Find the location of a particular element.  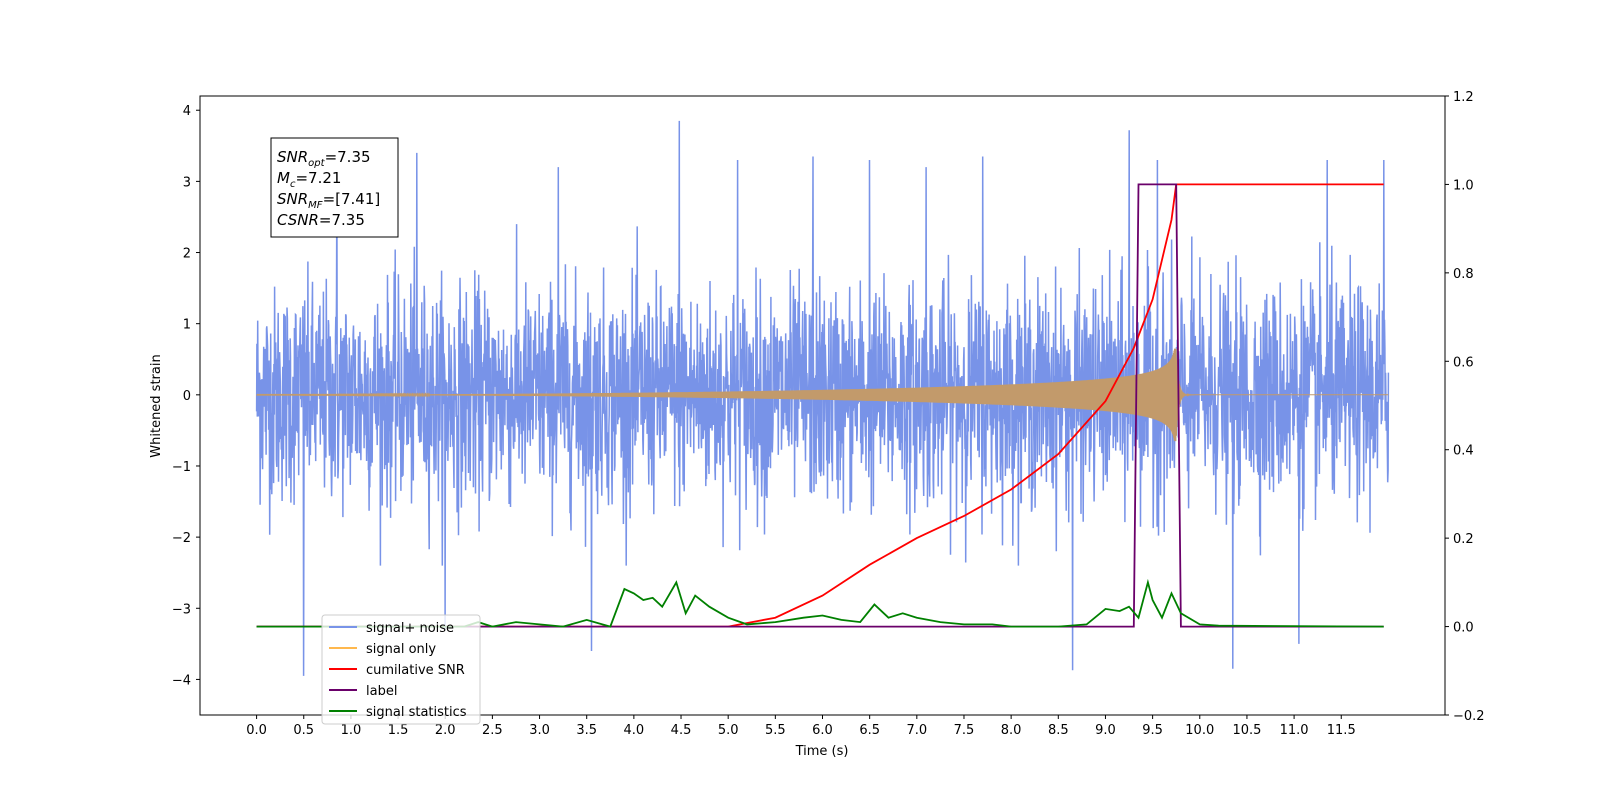

x-tick-label: 4.0 is located at coordinates (634, 730).